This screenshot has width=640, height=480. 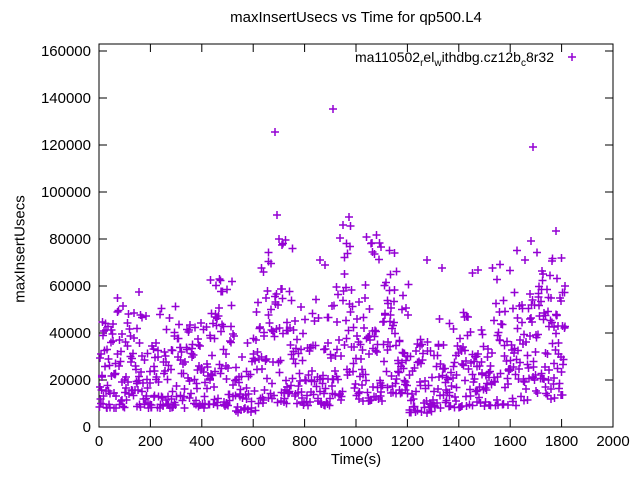 What do you see at coordinates (304, 441) in the screenshot?
I see `x-tick-label: 800` at bounding box center [304, 441].